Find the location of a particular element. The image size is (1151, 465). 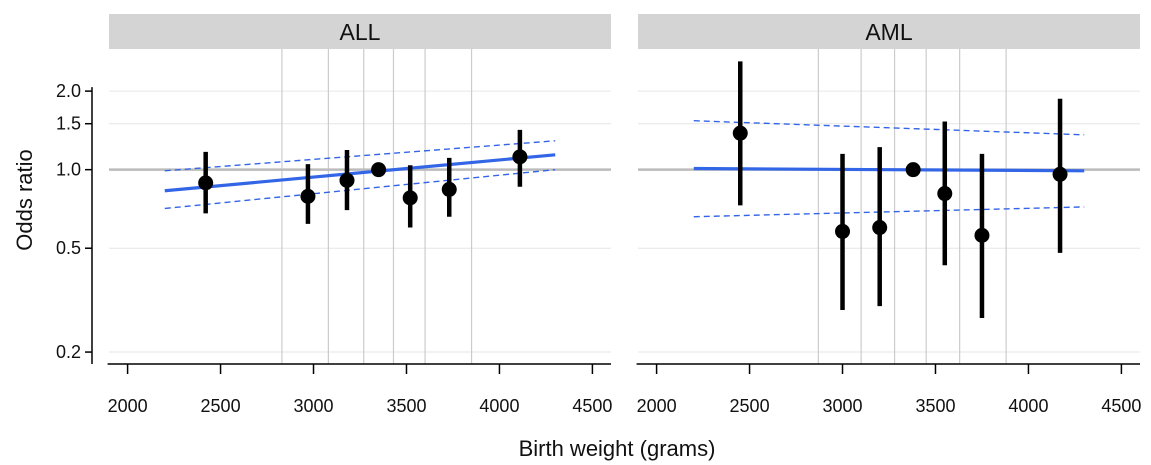

y-axis-title: Odds ratio is located at coordinates (24, 200).